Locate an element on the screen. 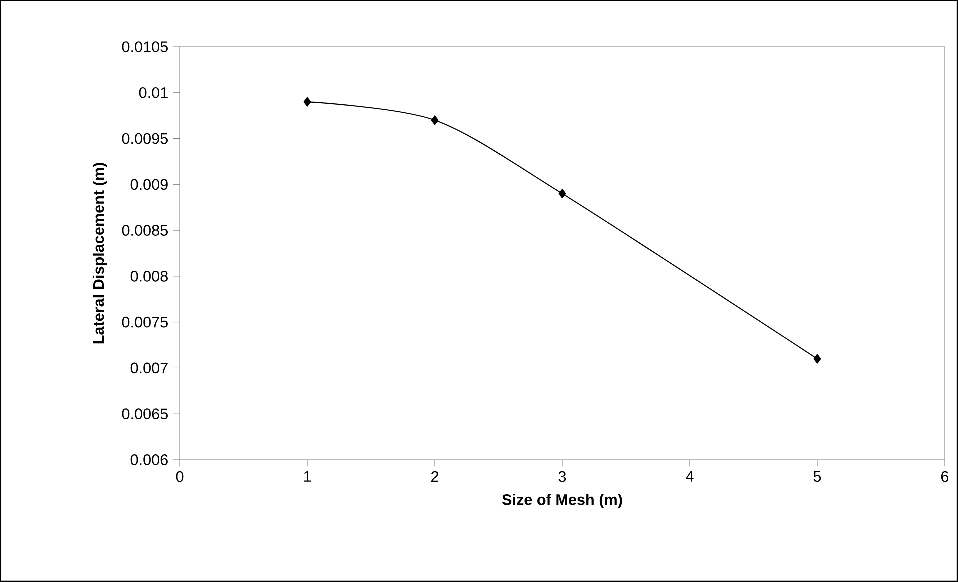 The width and height of the screenshot is (958, 582). y-tick-label: 0.0105 is located at coordinates (145, 47).